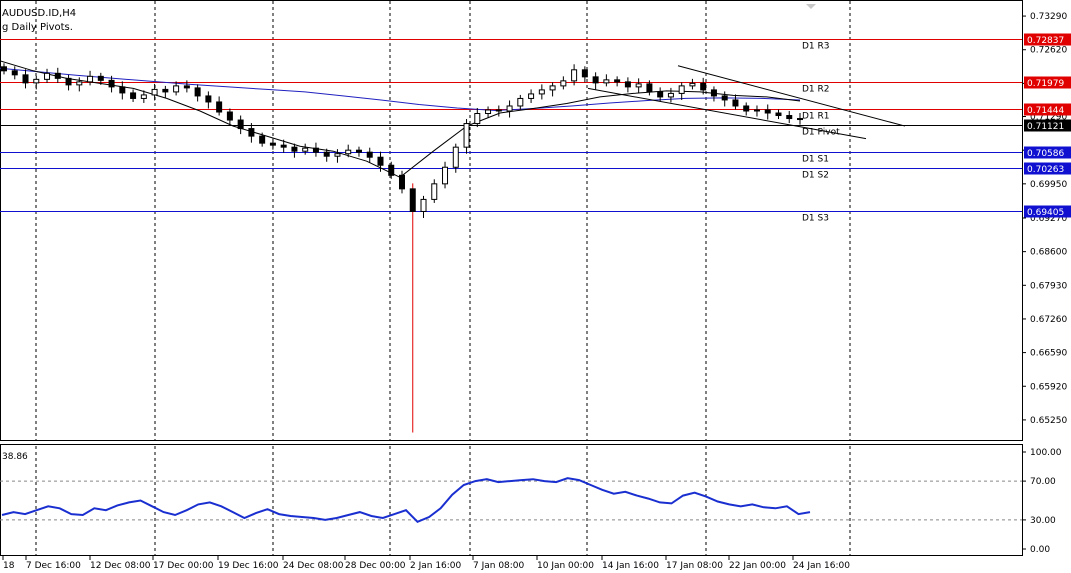 The image size is (1071, 573). What do you see at coordinates (1048, 219) in the screenshot?
I see `price-tick-label: 0.69270` at bounding box center [1048, 219].